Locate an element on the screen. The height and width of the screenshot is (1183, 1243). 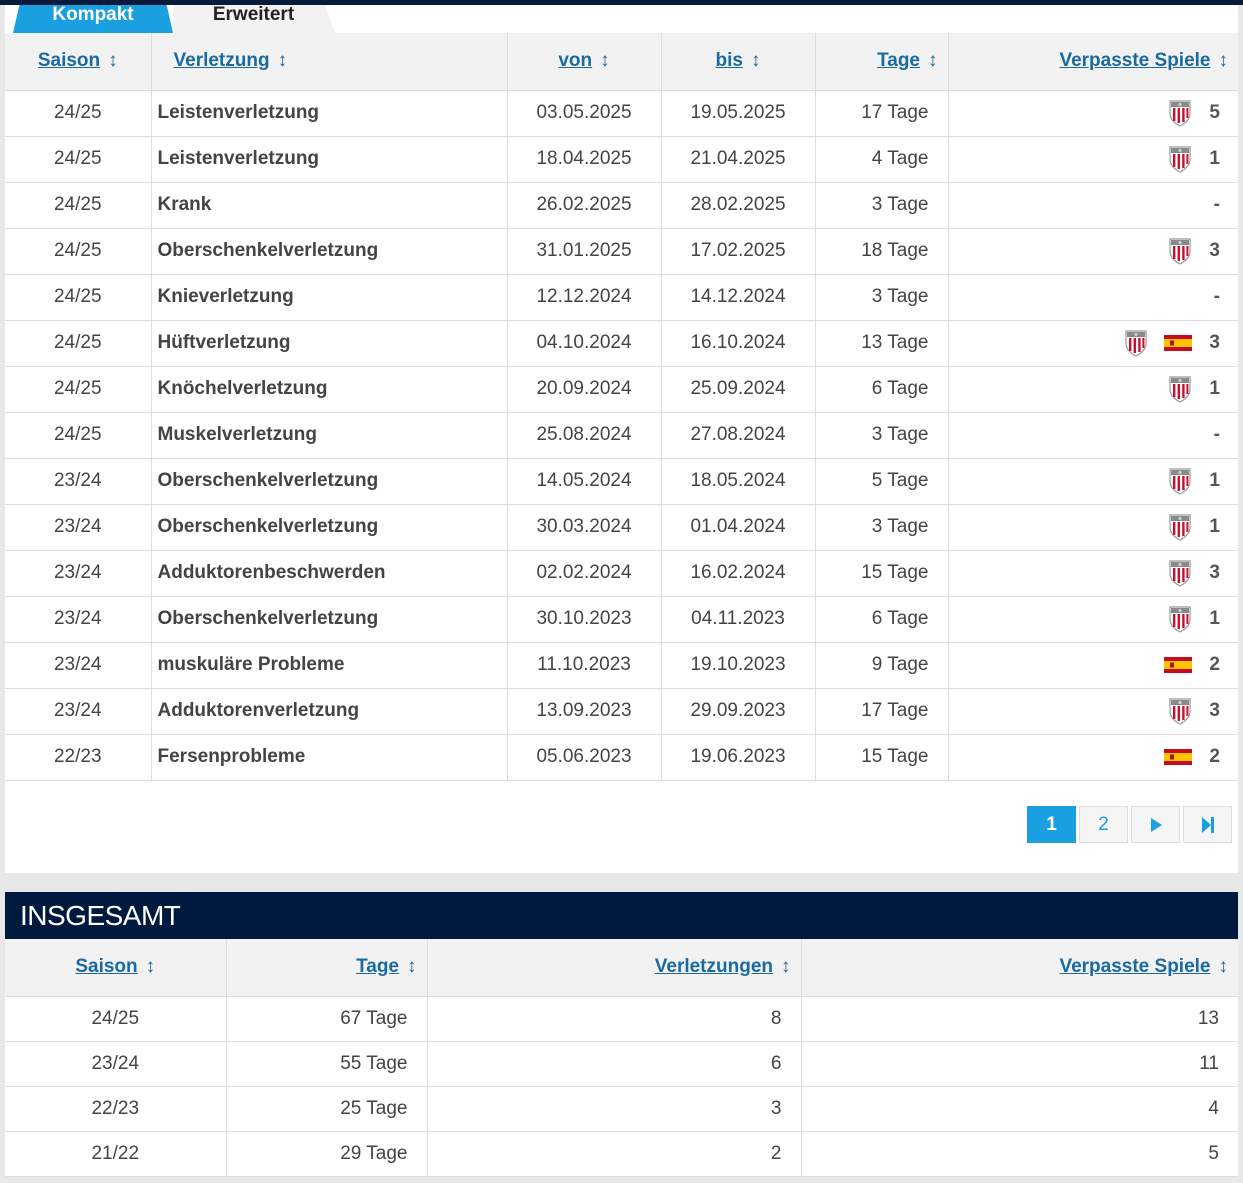
last-page-button is located at coordinates (1207, 824).